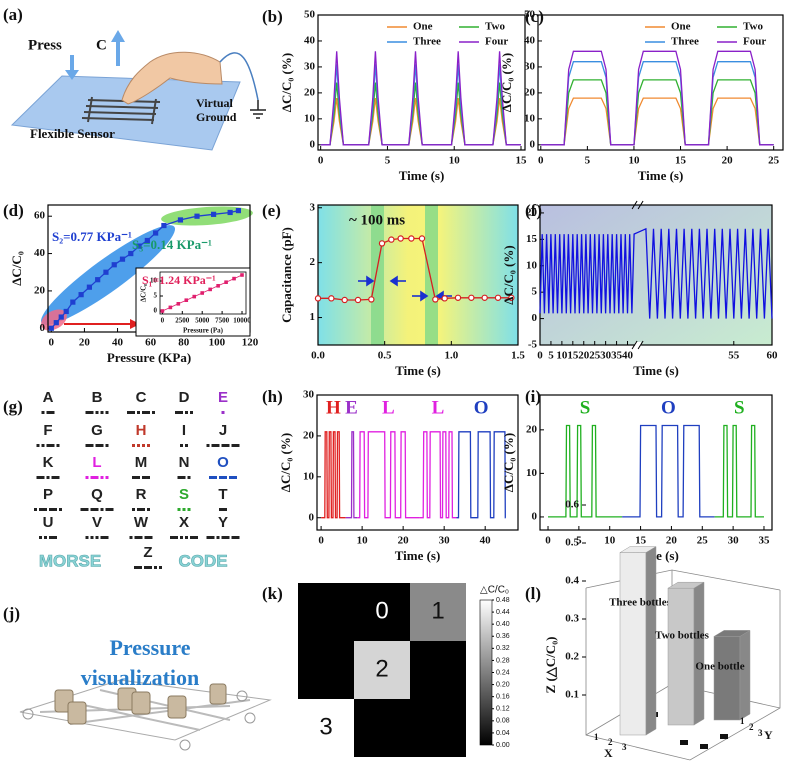 The height and width of the screenshot is (768, 787). Describe the element at coordinates (533, 210) in the screenshot. I see `panel-label: (f)` at that location.